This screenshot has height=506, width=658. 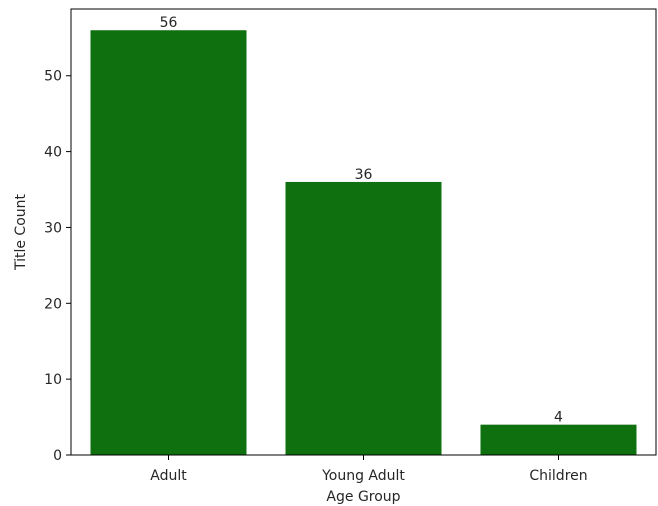 What do you see at coordinates (53, 380) in the screenshot?
I see `y-tick-label: 10` at bounding box center [53, 380].